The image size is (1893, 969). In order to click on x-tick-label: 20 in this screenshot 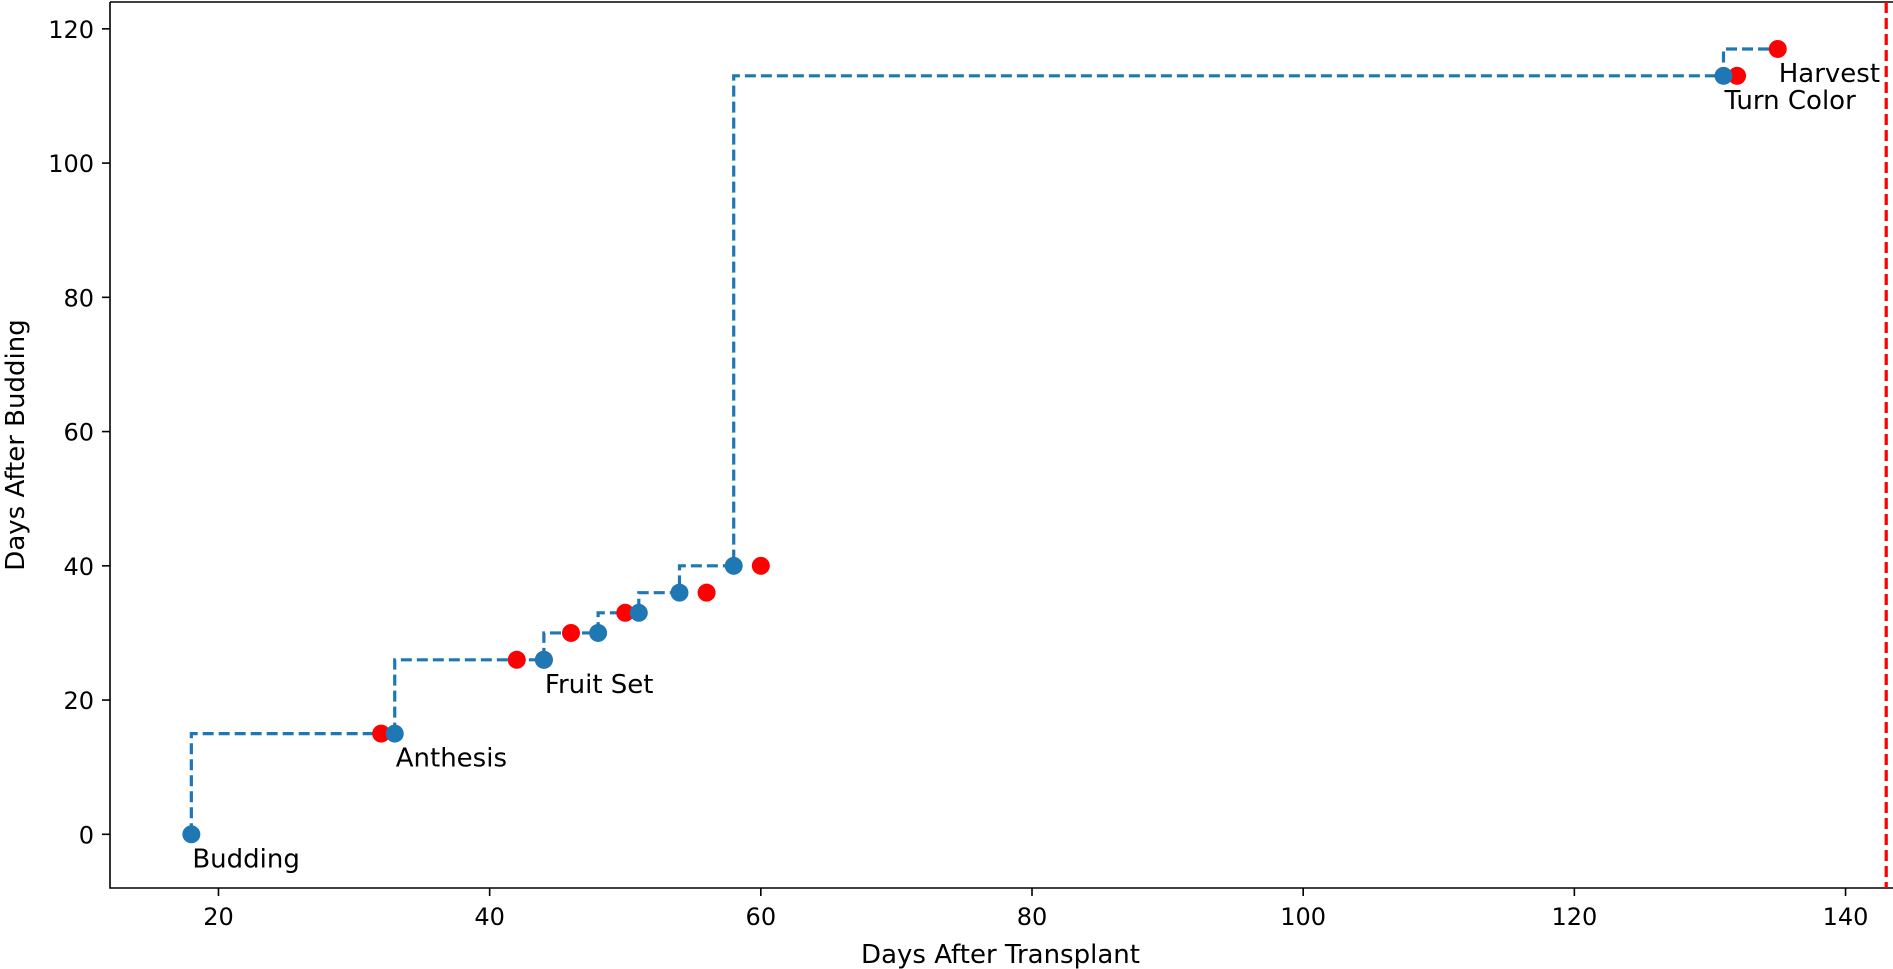, I will do `click(218, 917)`.